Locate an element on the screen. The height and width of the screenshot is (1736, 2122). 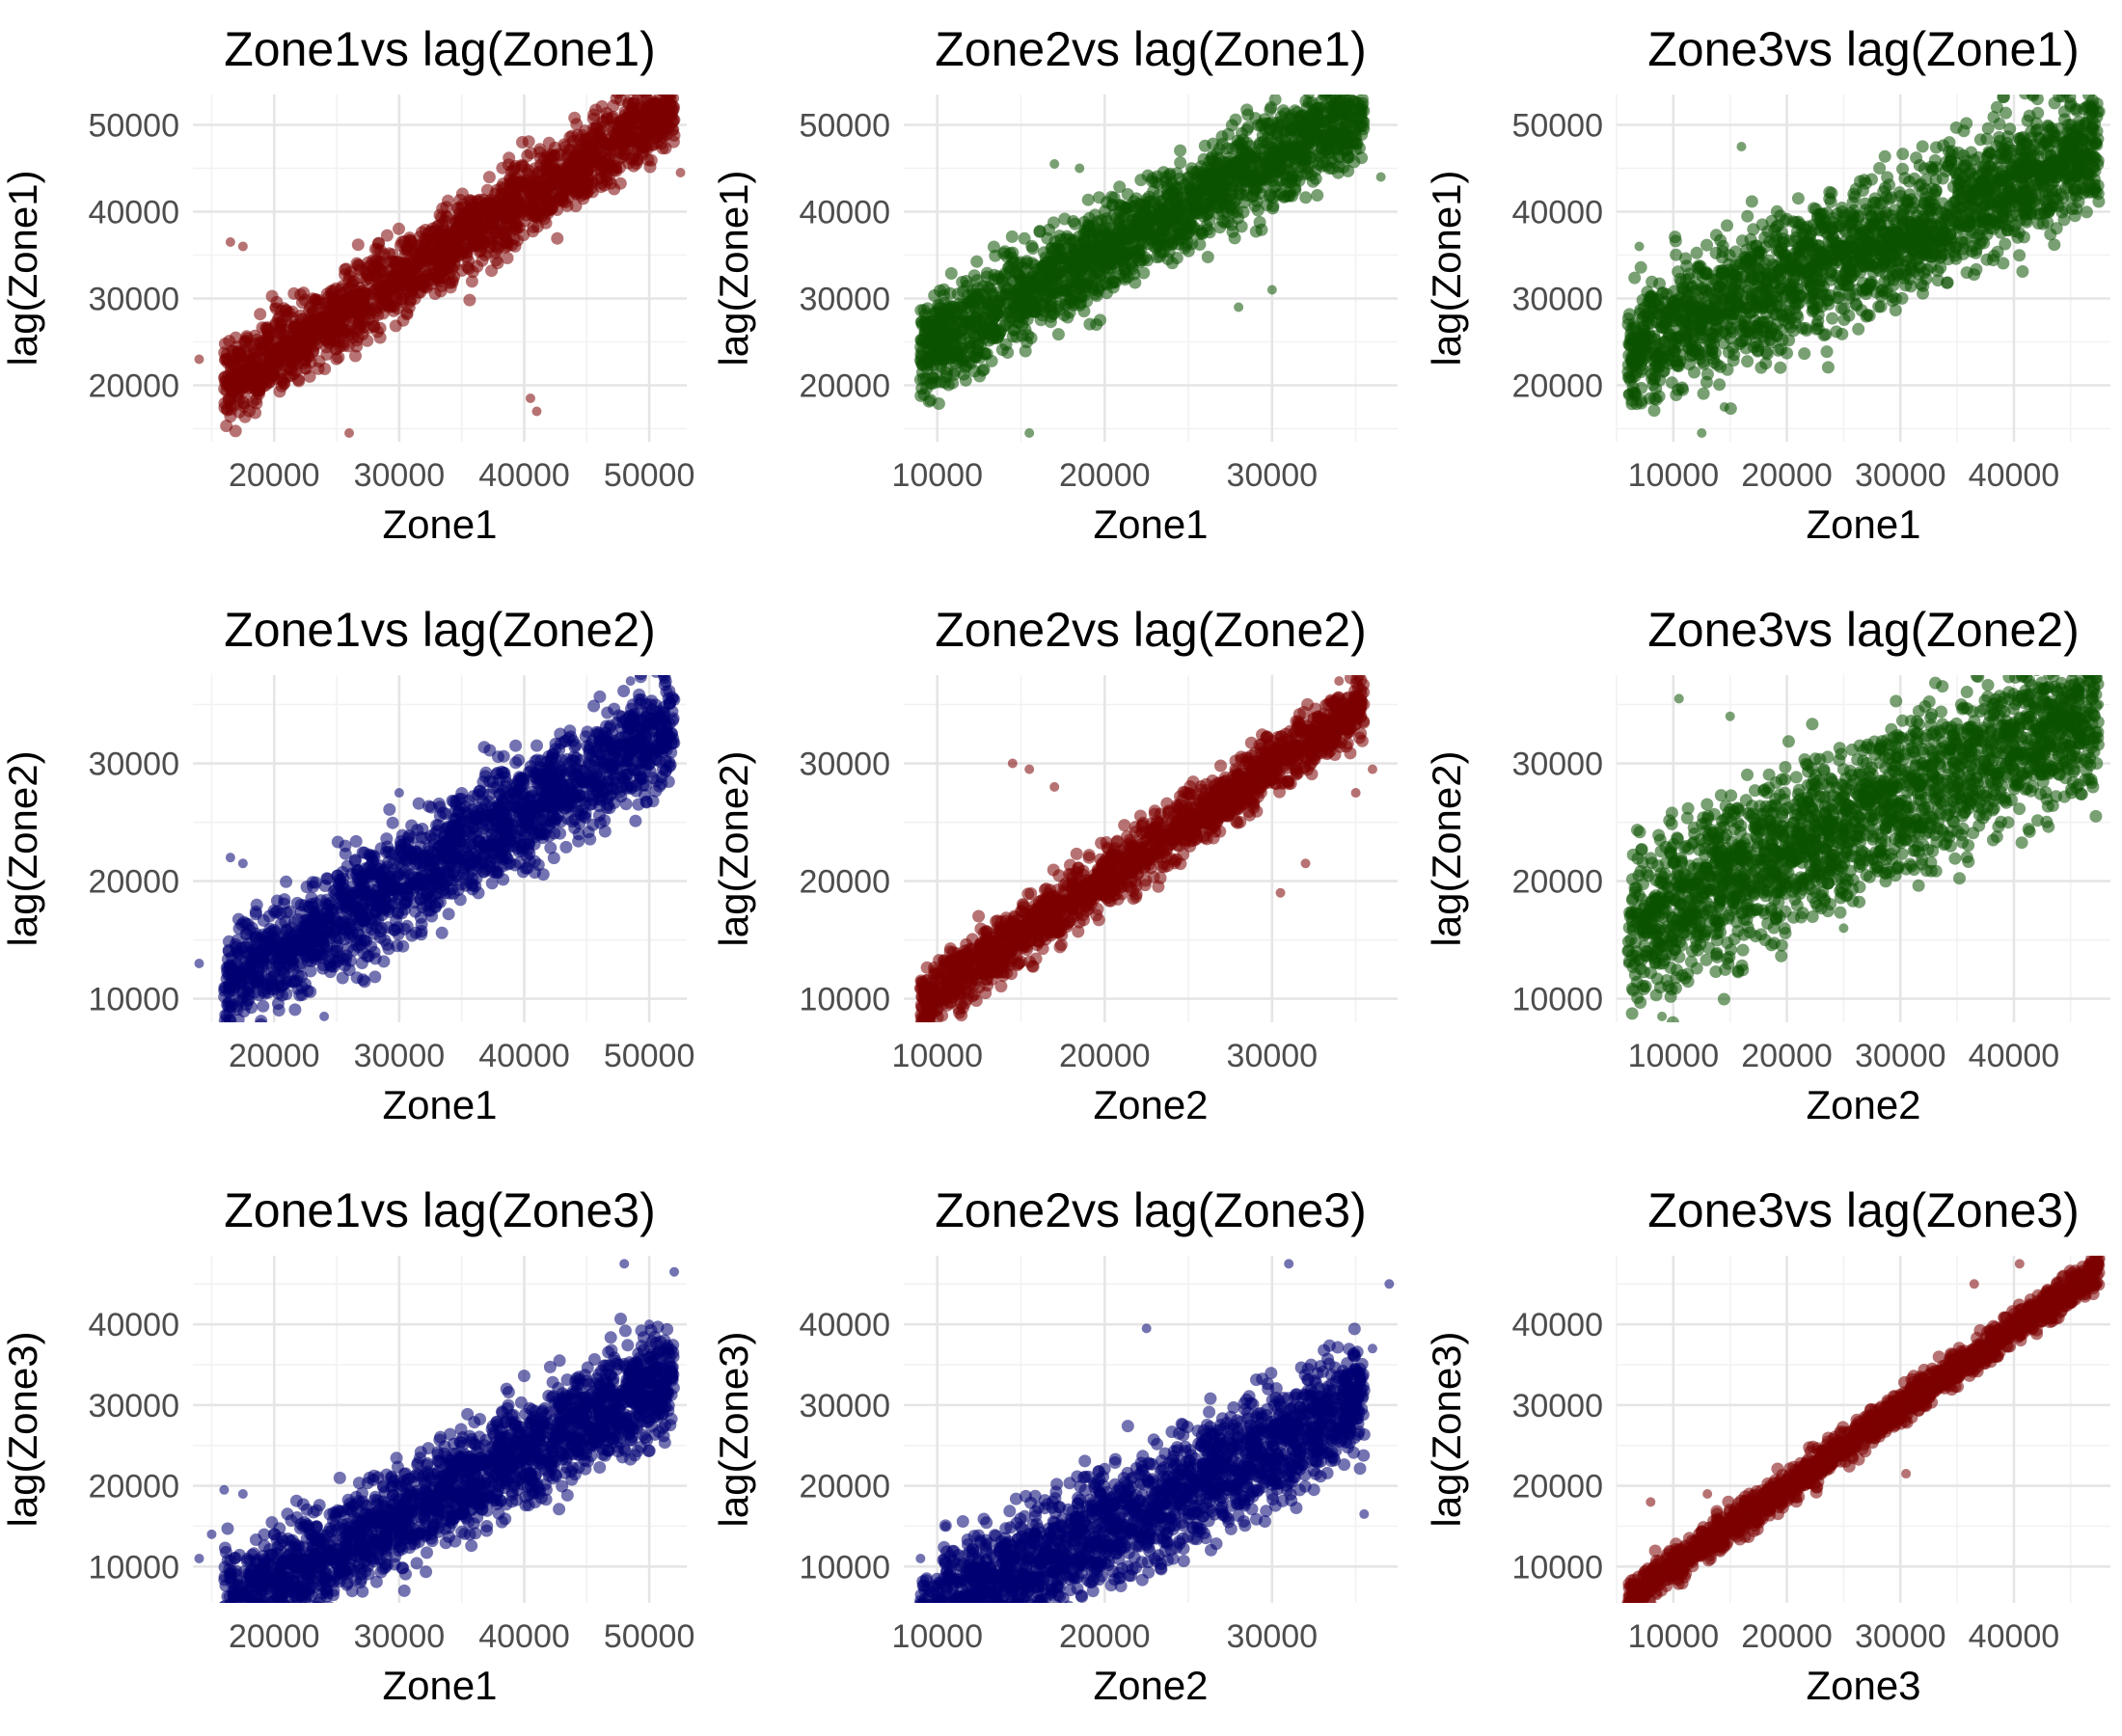
chart-title: Zone1vs lag(Zone1) is located at coordinates (440, 49).